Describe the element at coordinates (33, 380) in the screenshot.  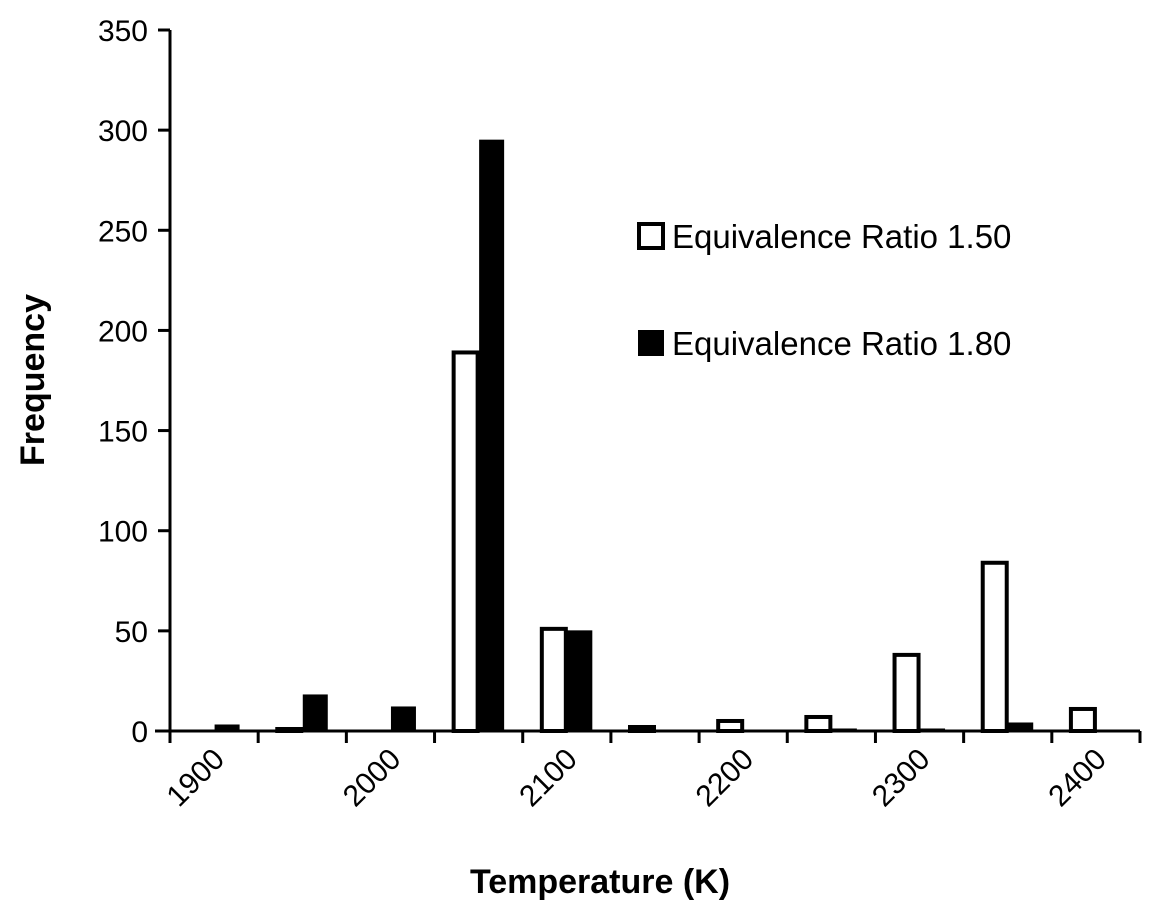
I see `y-axis-title: Frequency` at that location.